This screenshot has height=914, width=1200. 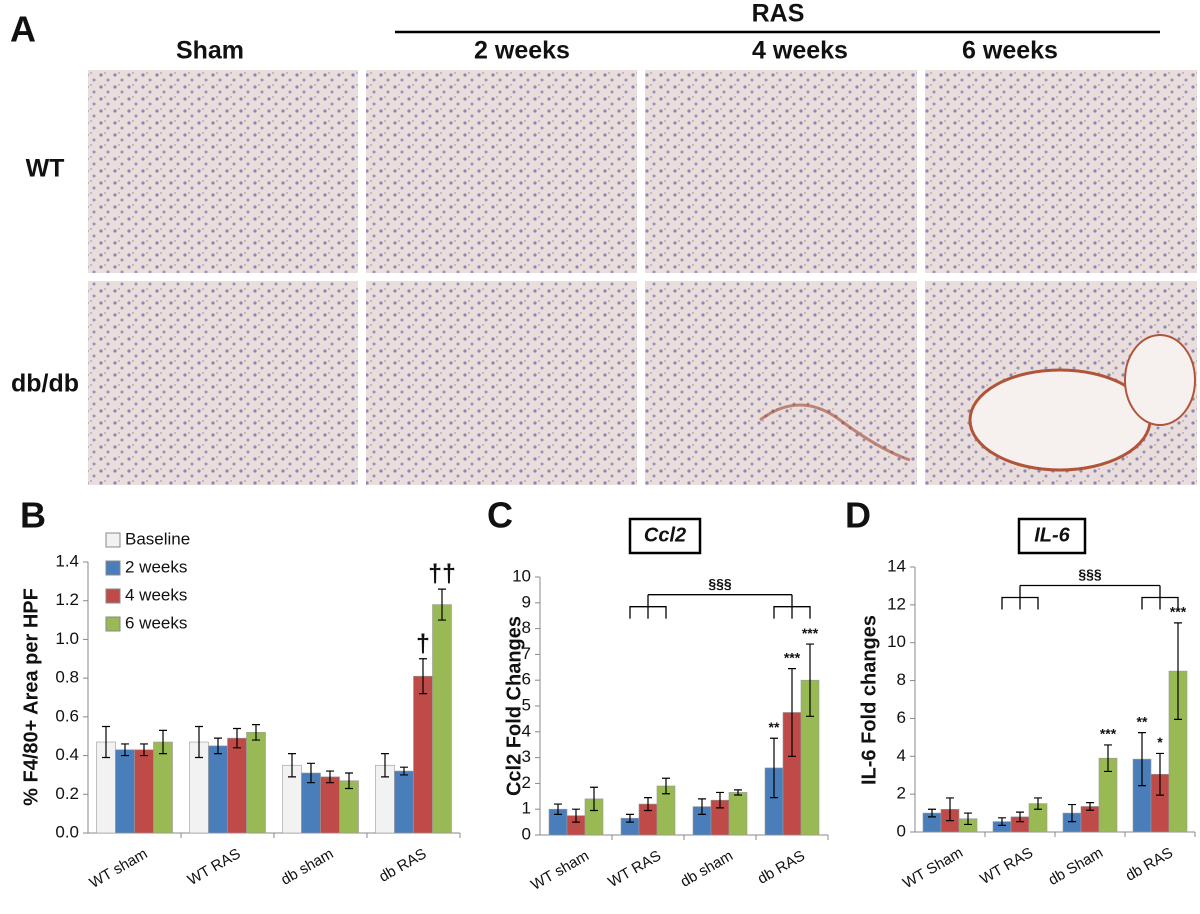 I want to click on column-header: 2 weeks, so click(x=522, y=51).